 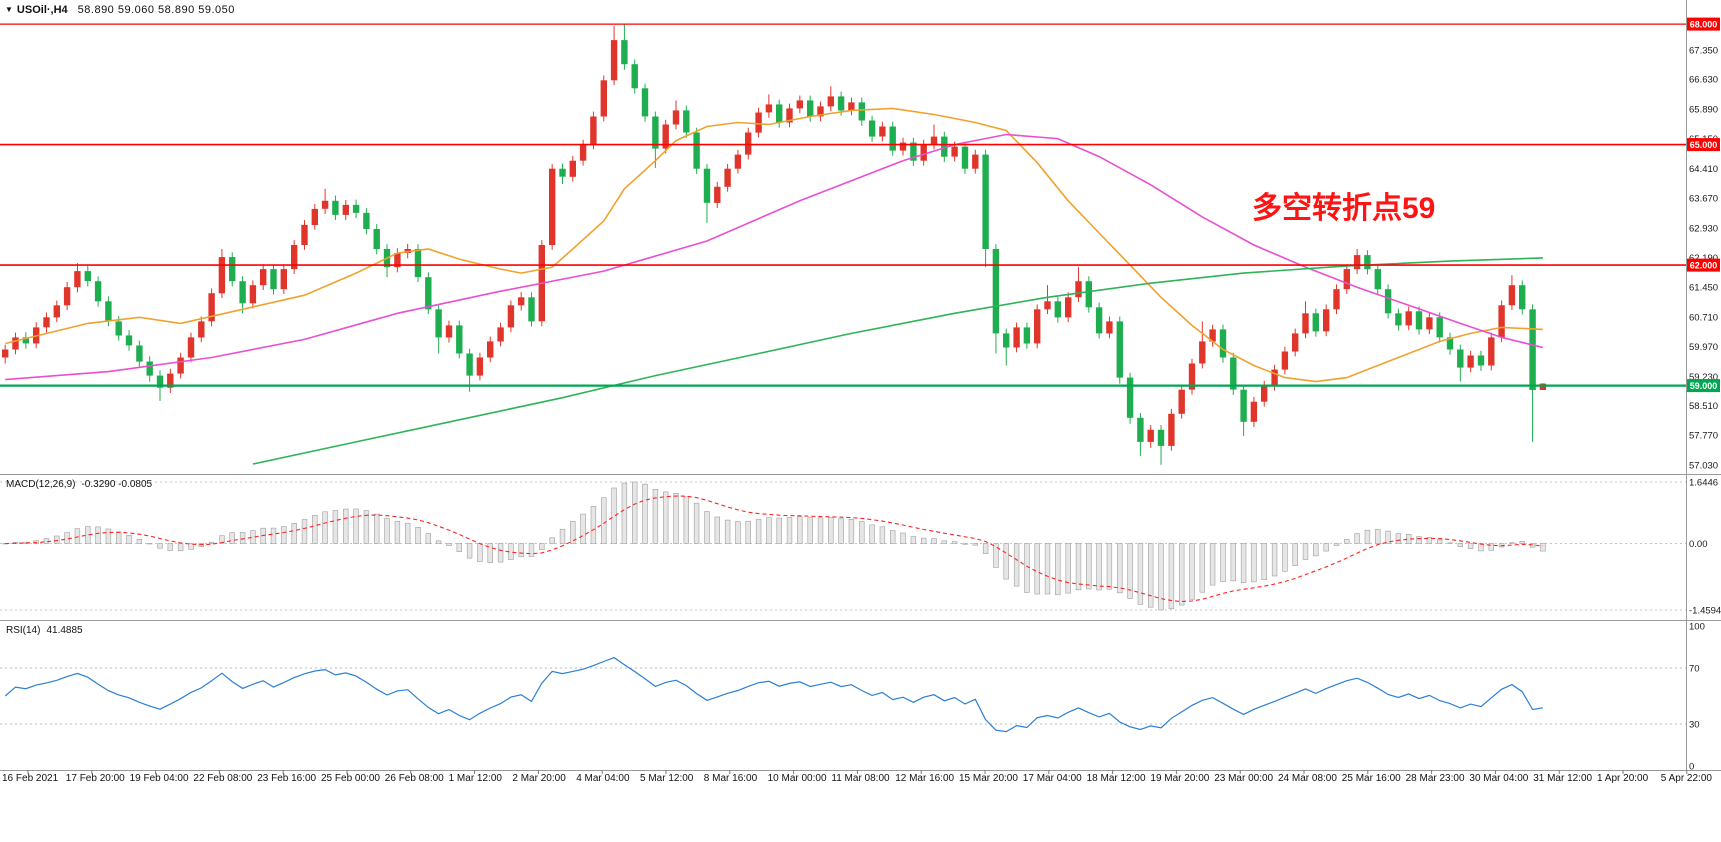 I want to click on price-axis-label: 62.930, so click(x=1703, y=228).